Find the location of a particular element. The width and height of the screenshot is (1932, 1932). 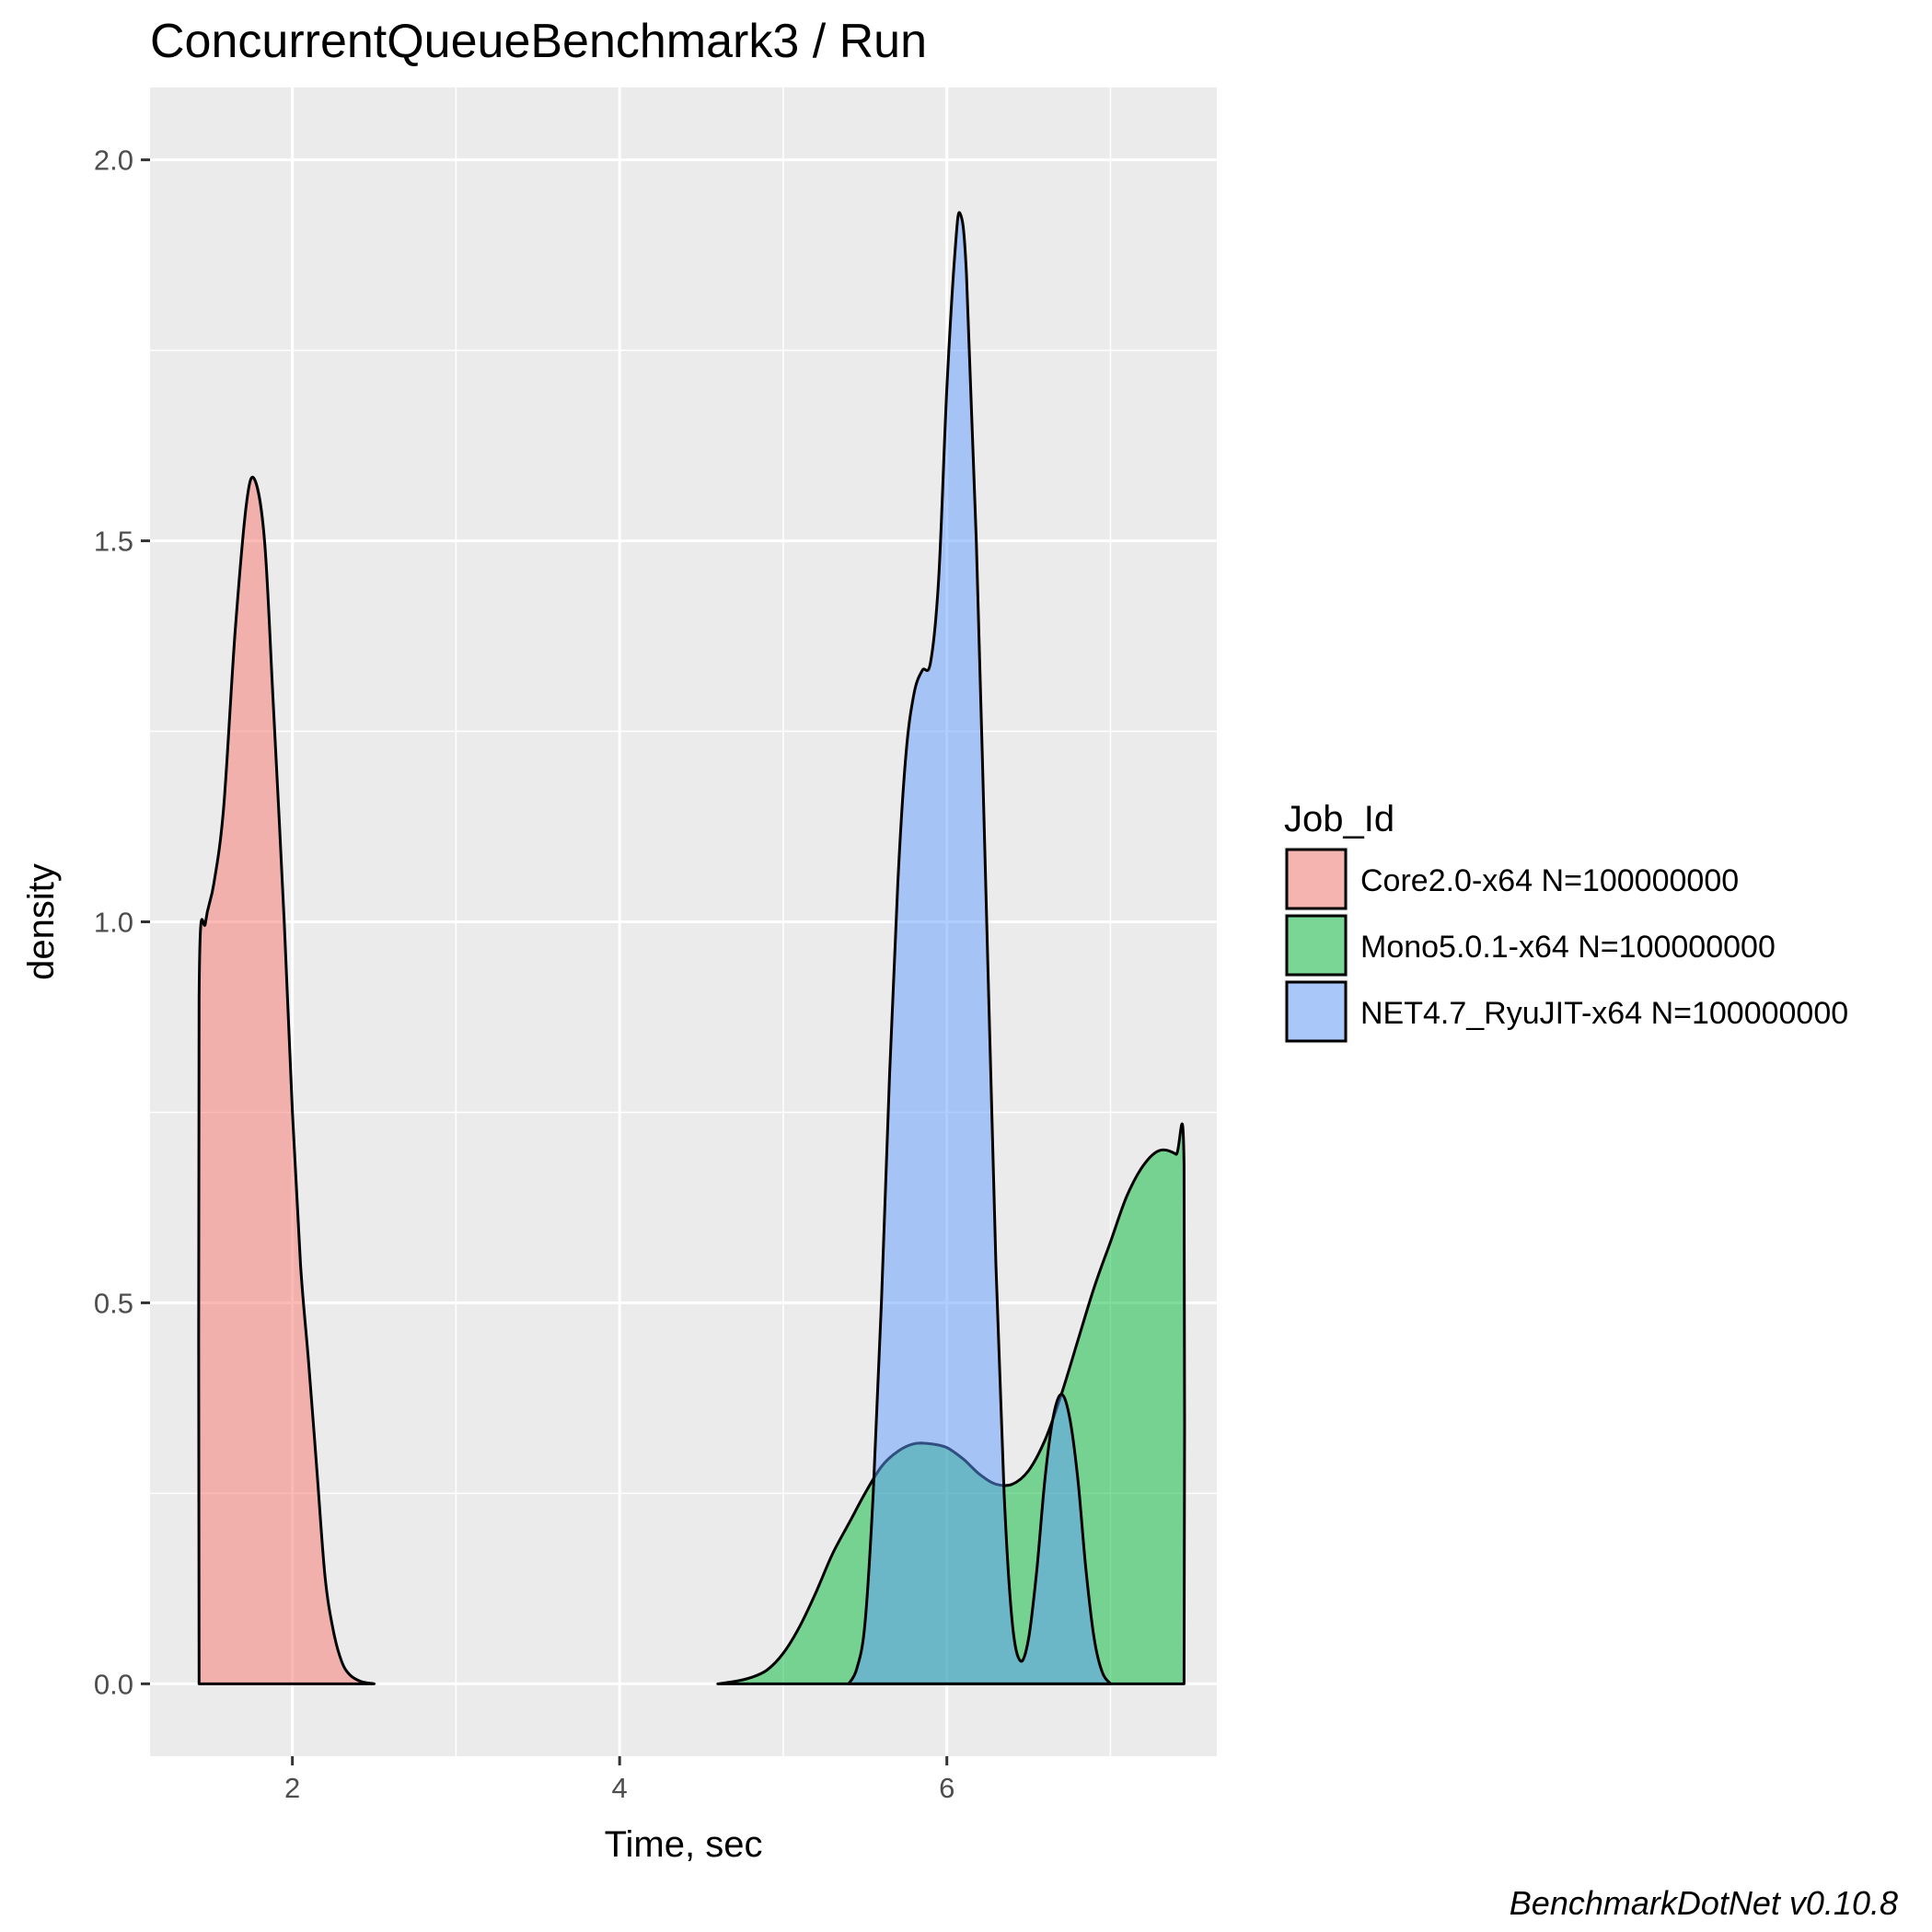

y-tick-label: 2.0 is located at coordinates (114, 161).